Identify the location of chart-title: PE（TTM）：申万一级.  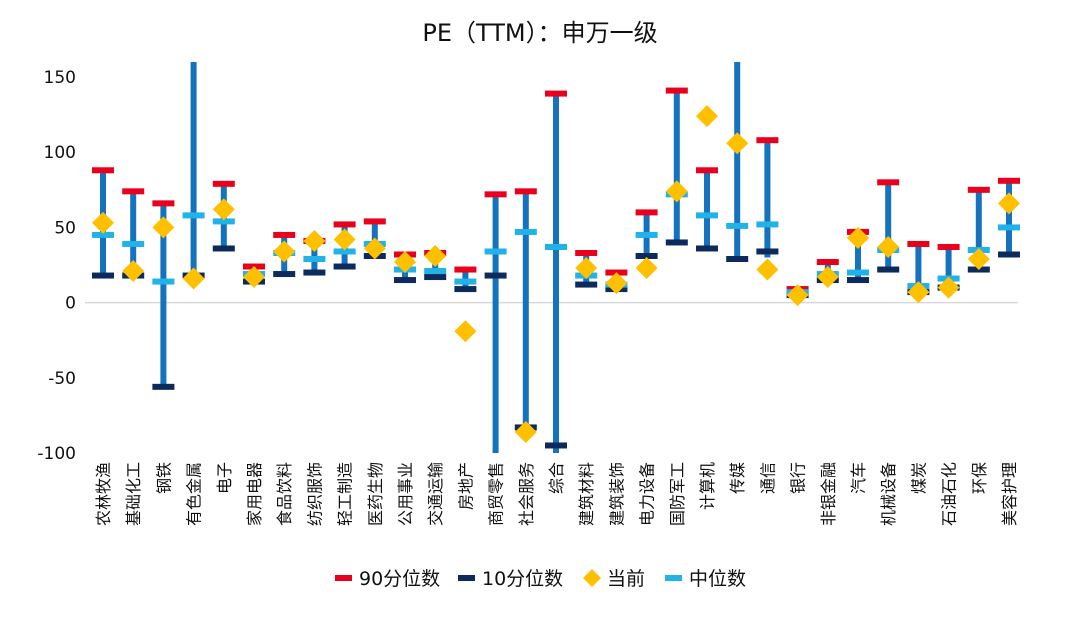
(539, 33).